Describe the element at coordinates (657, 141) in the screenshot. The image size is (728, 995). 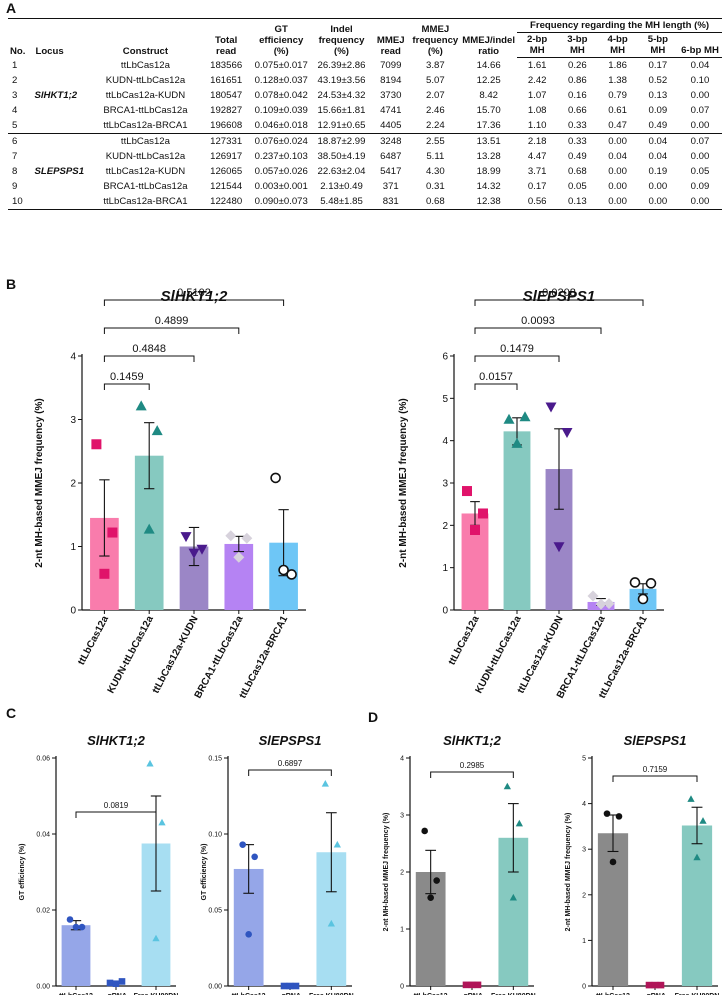
I see `cell-5bp-mh: 0.04` at that location.